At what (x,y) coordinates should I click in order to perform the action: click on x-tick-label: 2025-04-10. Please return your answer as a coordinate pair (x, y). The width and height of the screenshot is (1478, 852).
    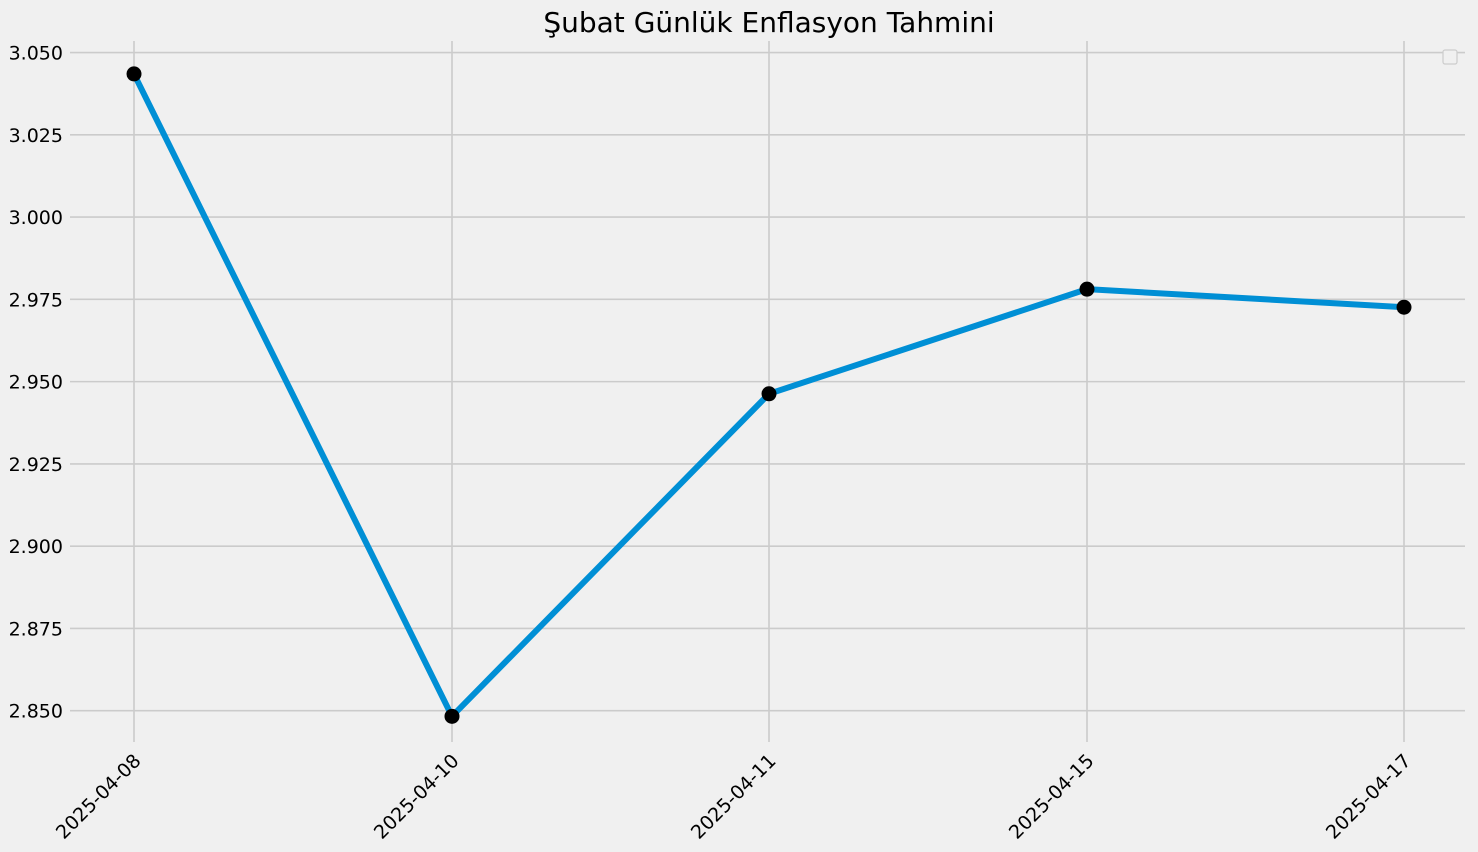
    Looking at the image, I should click on (417, 797).